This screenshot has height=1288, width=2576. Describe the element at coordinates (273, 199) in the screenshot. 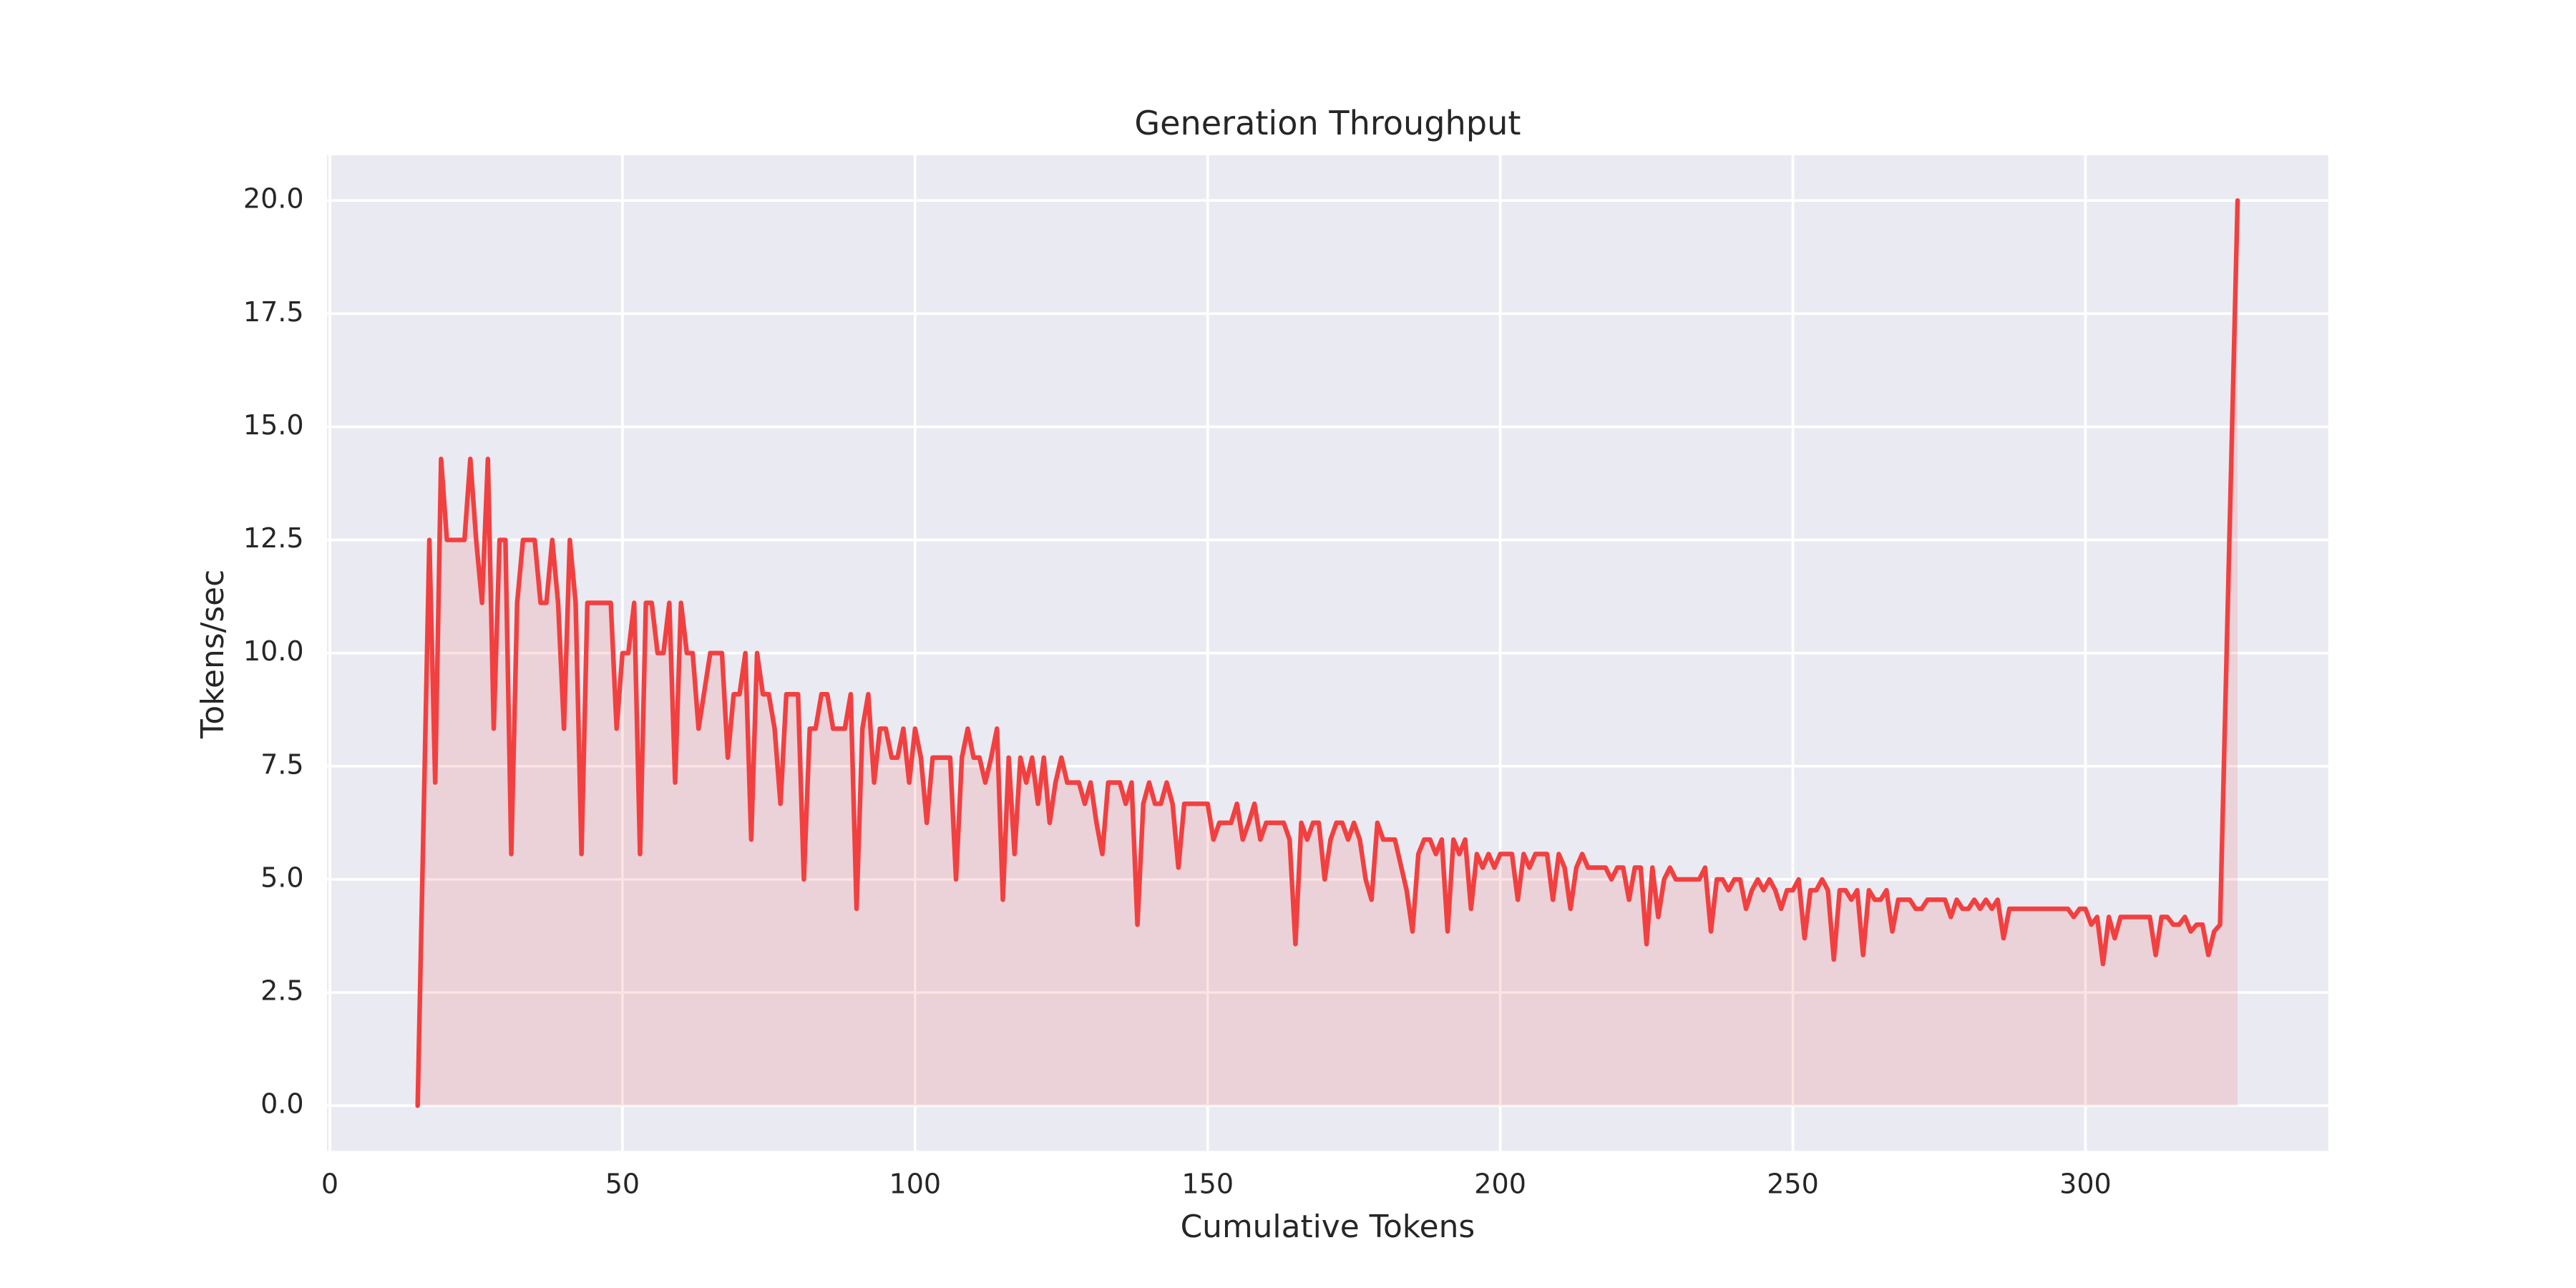

I see `y-tick-label: 20.0` at that location.